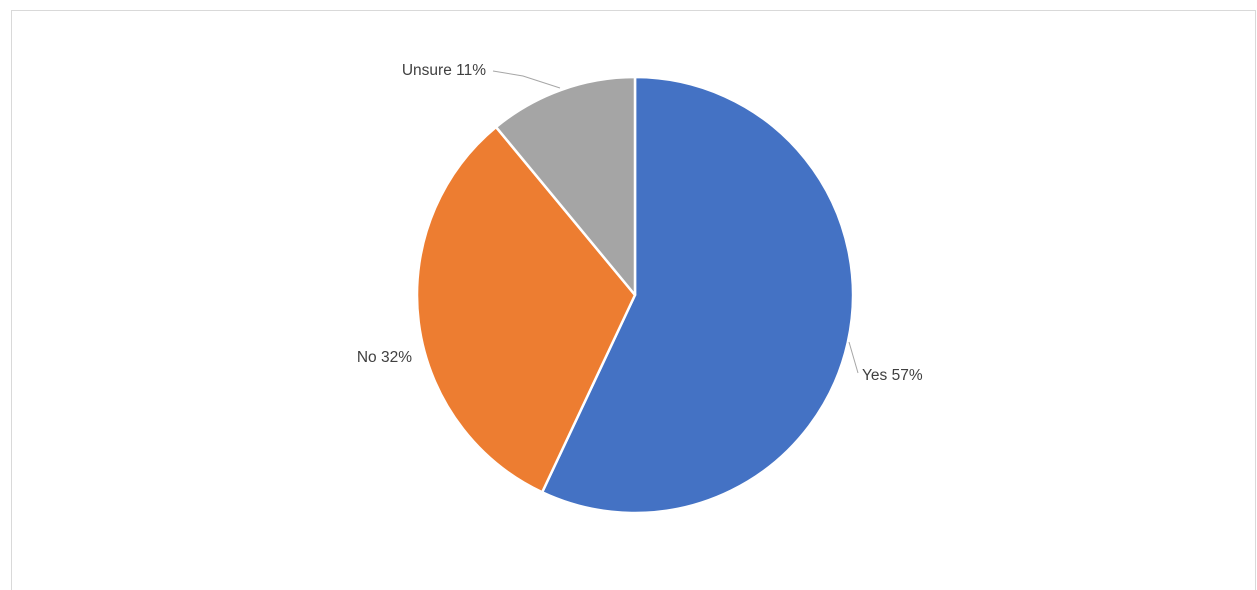 This screenshot has width=1257, height=590. What do you see at coordinates (853, 357) in the screenshot?
I see `leader-line-yes` at bounding box center [853, 357].